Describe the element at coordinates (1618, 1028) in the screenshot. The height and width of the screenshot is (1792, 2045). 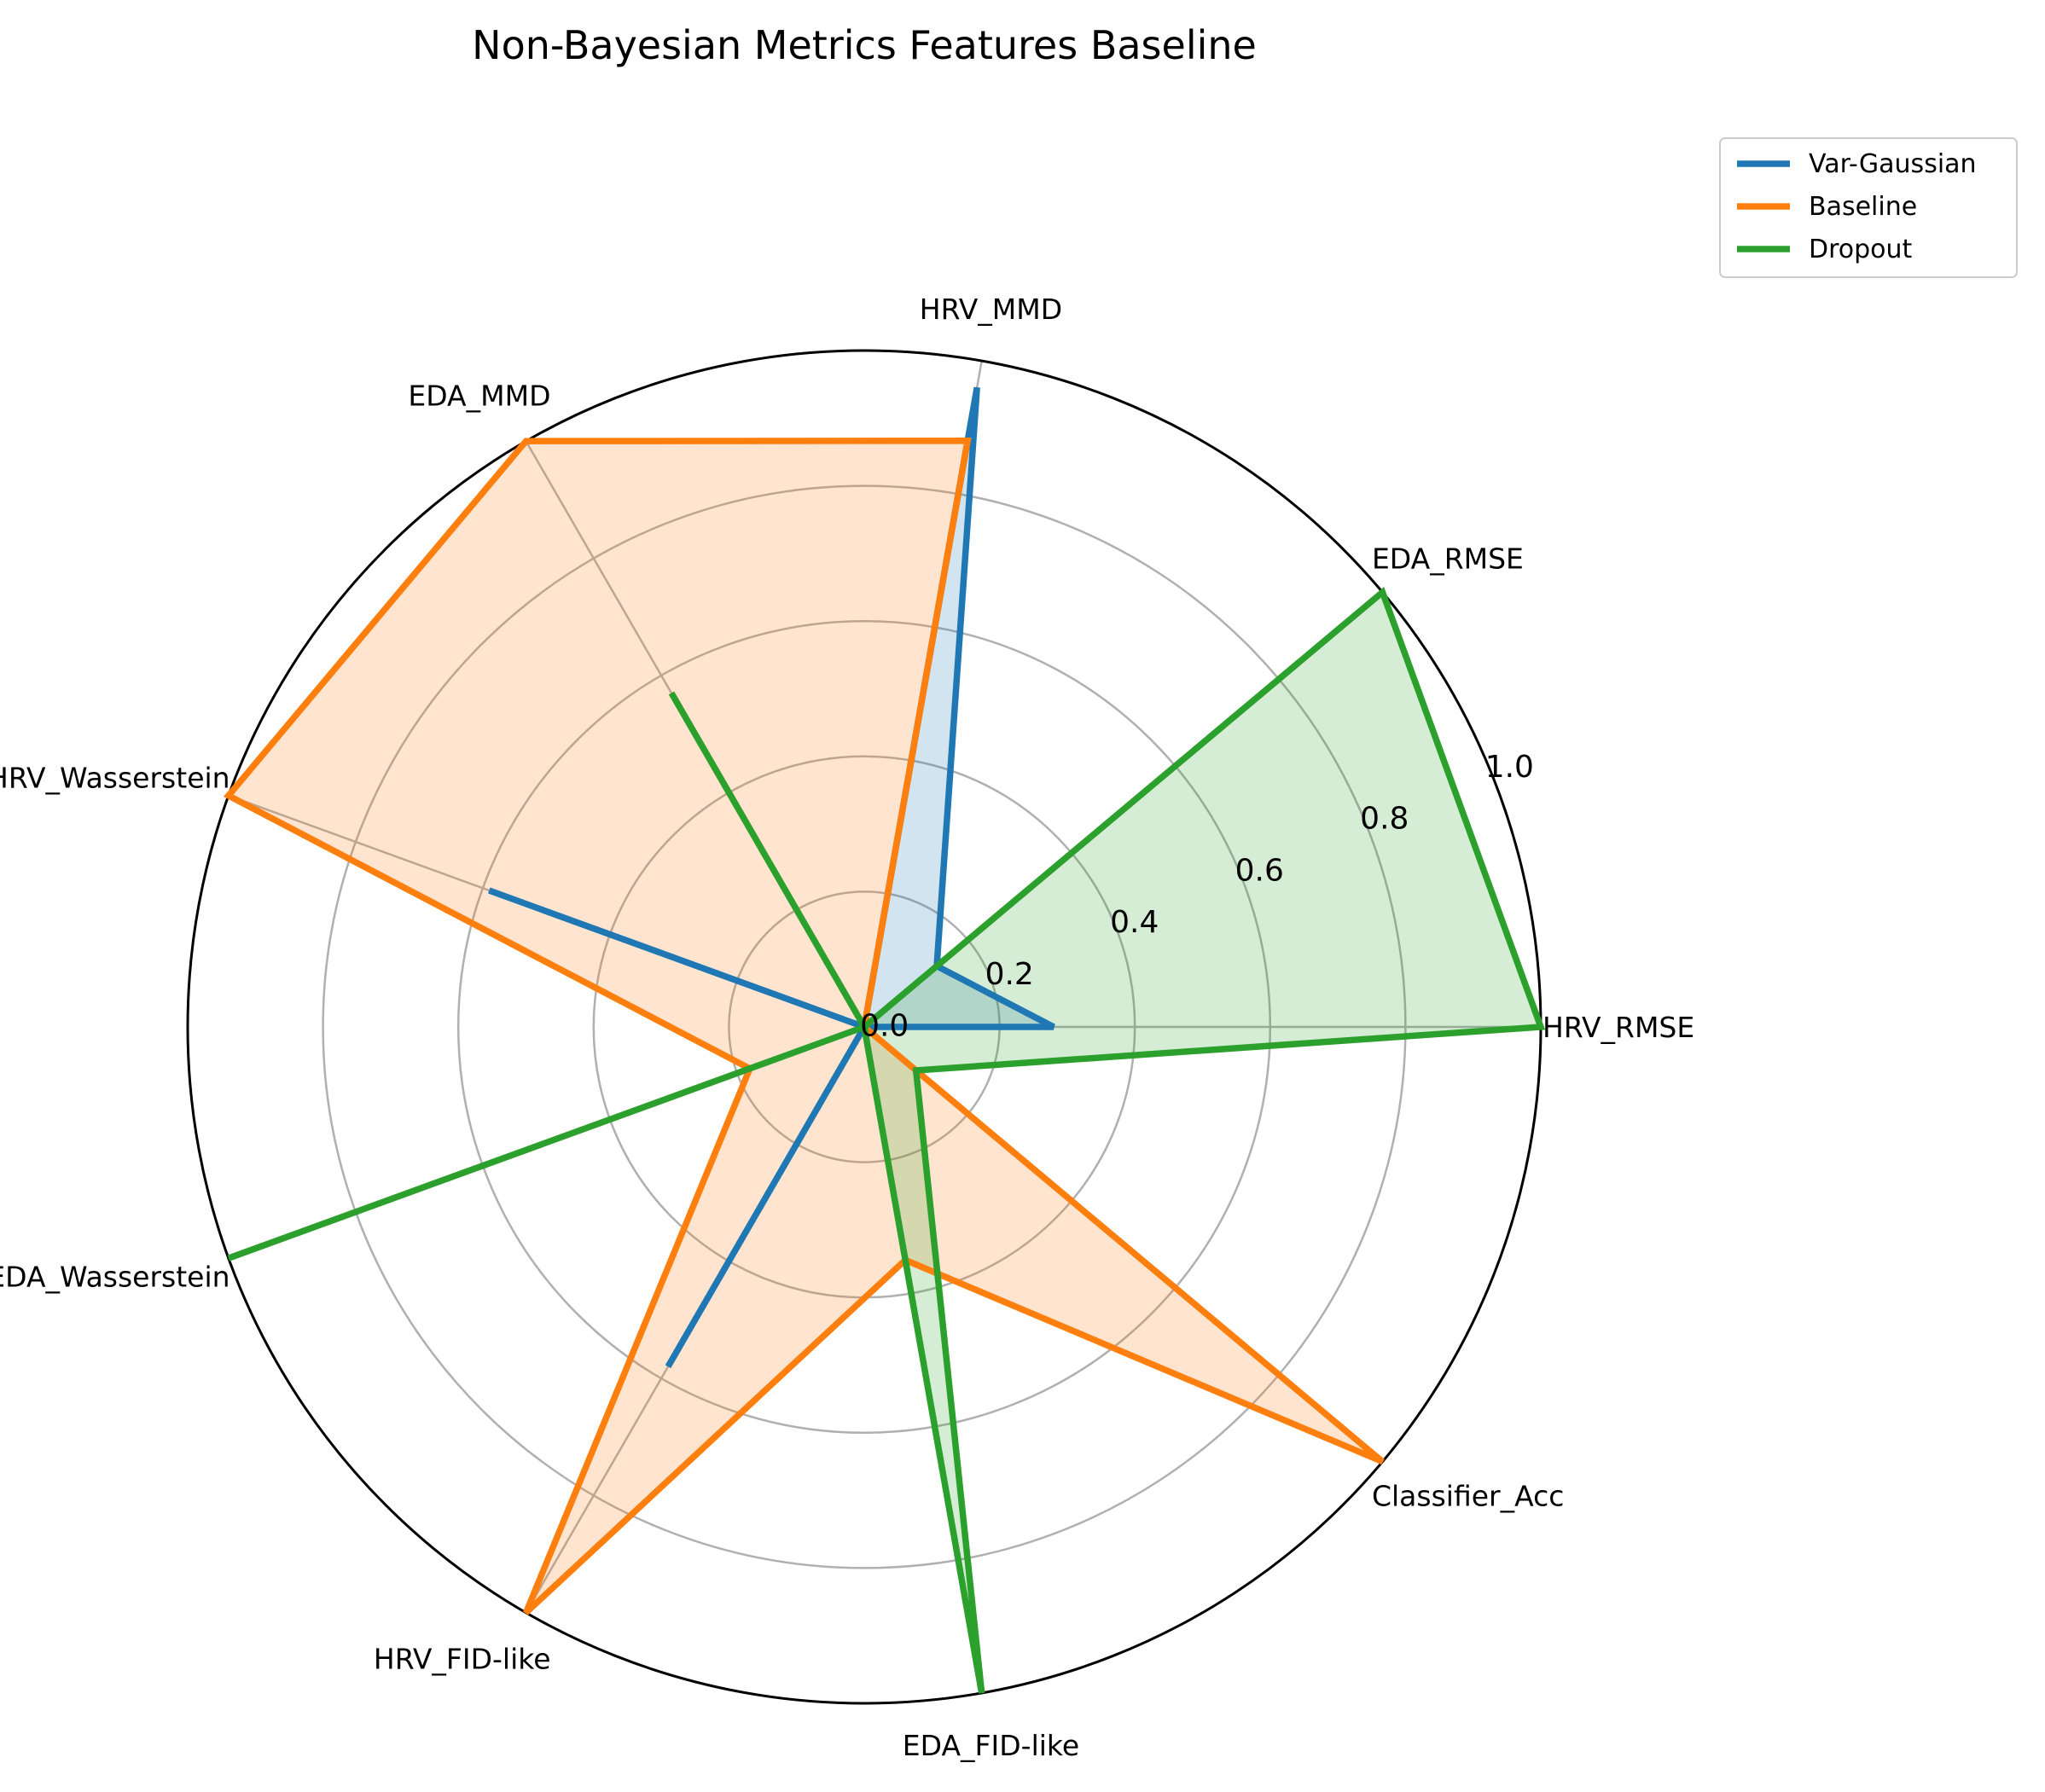
I see `category-label: HRV_RMSE` at that location.